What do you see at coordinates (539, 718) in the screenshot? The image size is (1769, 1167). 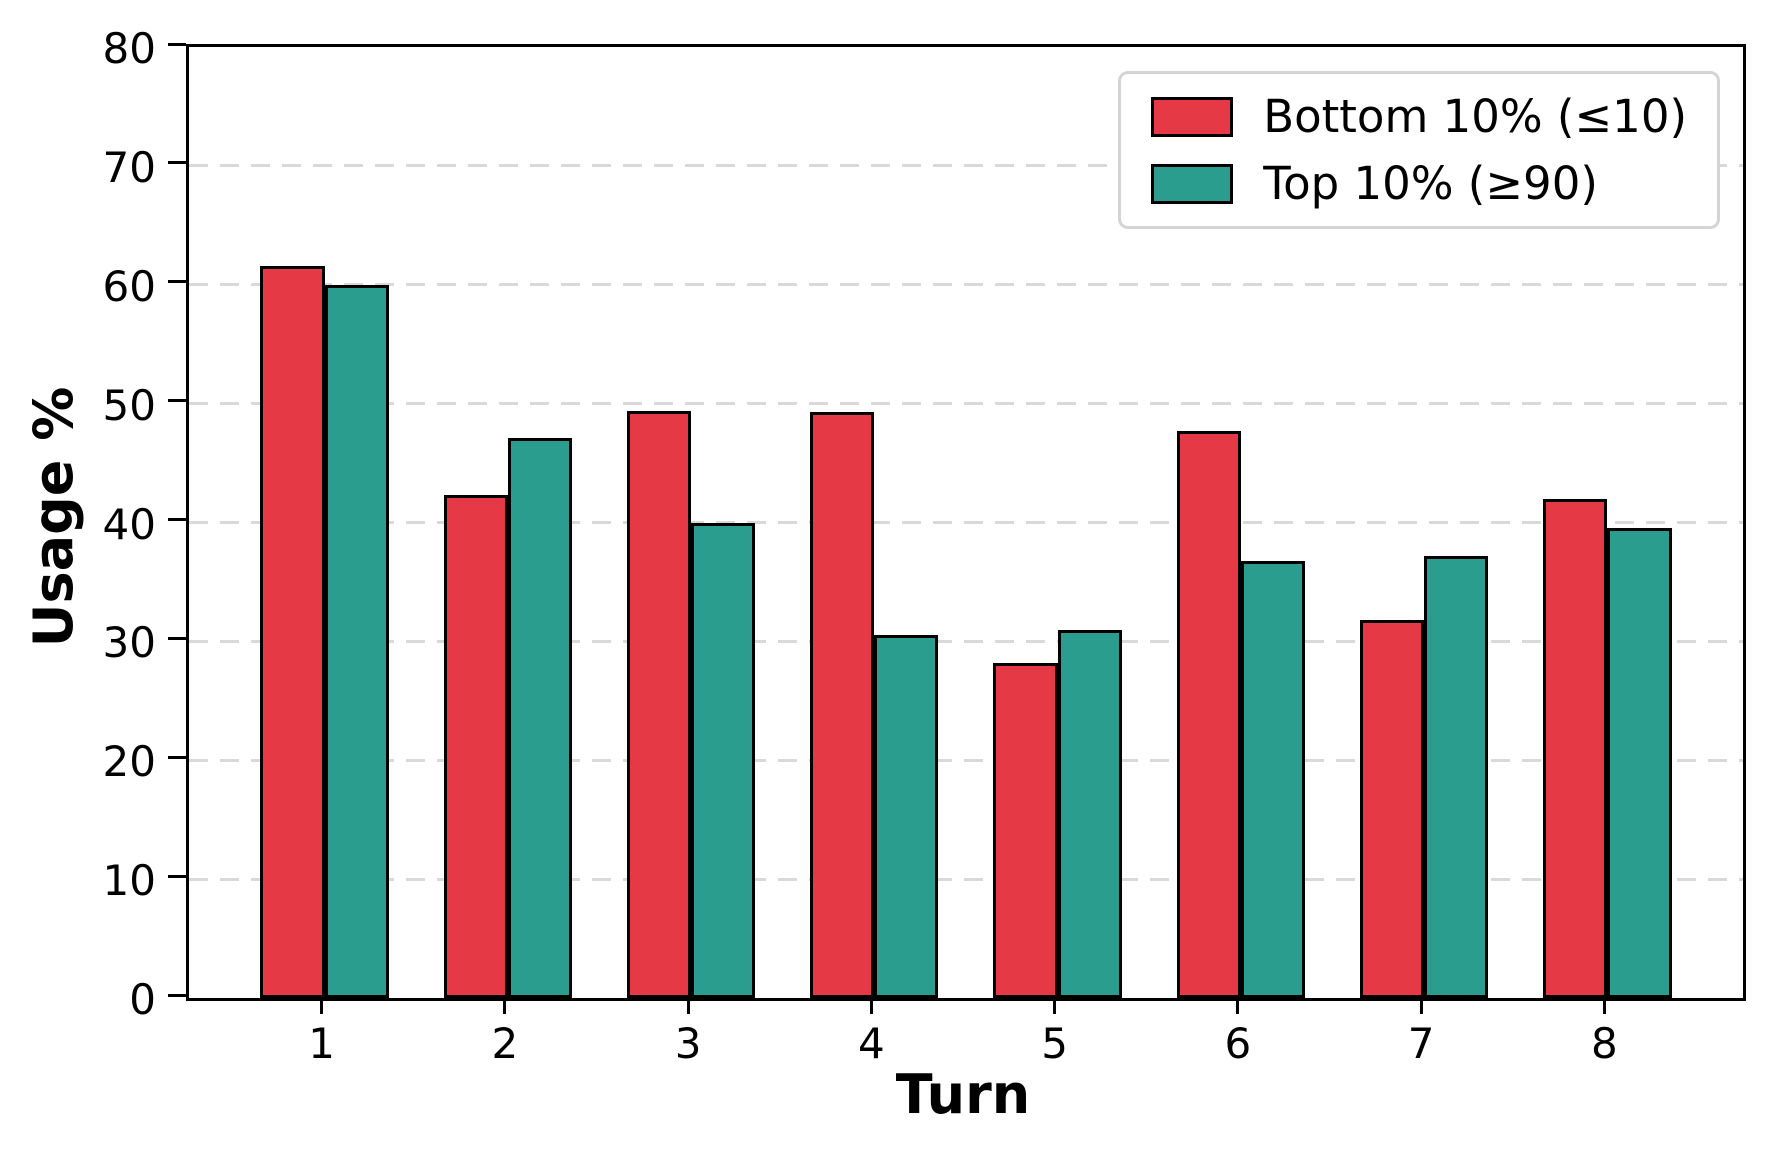 I see `bar-turn2-series2` at bounding box center [539, 718].